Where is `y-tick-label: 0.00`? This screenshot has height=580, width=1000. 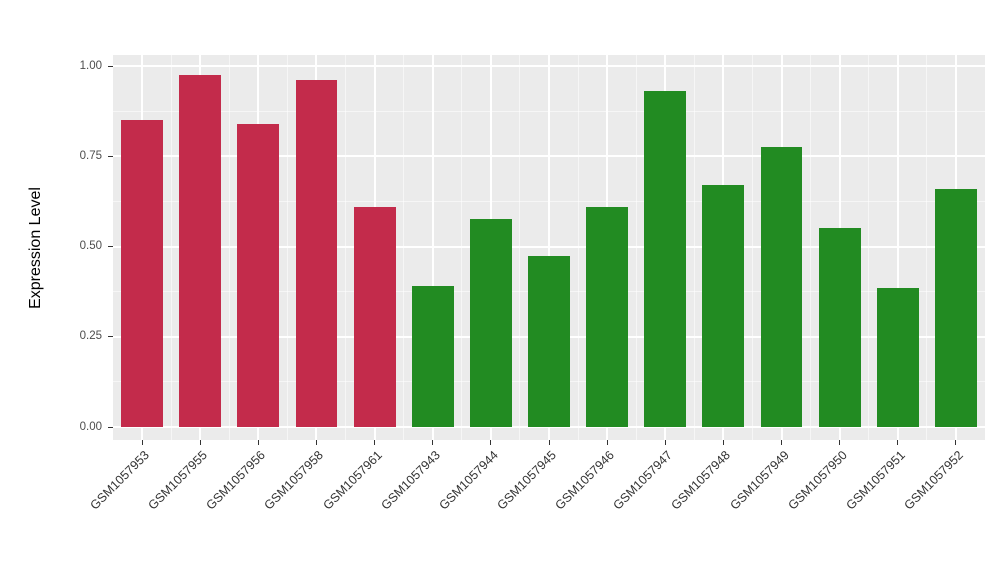 y-tick-label: 0.00 is located at coordinates (90, 426).